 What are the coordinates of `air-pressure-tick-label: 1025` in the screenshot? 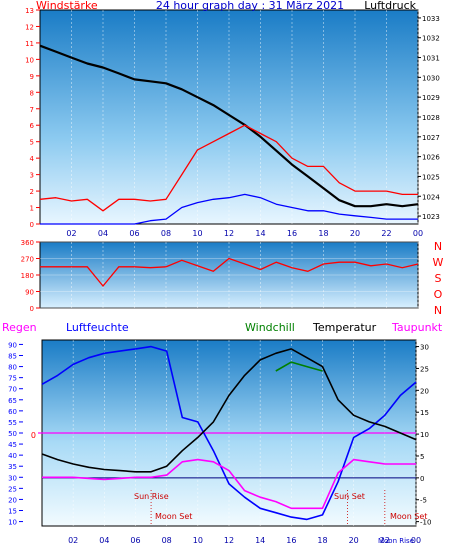 It's located at (431, 177).